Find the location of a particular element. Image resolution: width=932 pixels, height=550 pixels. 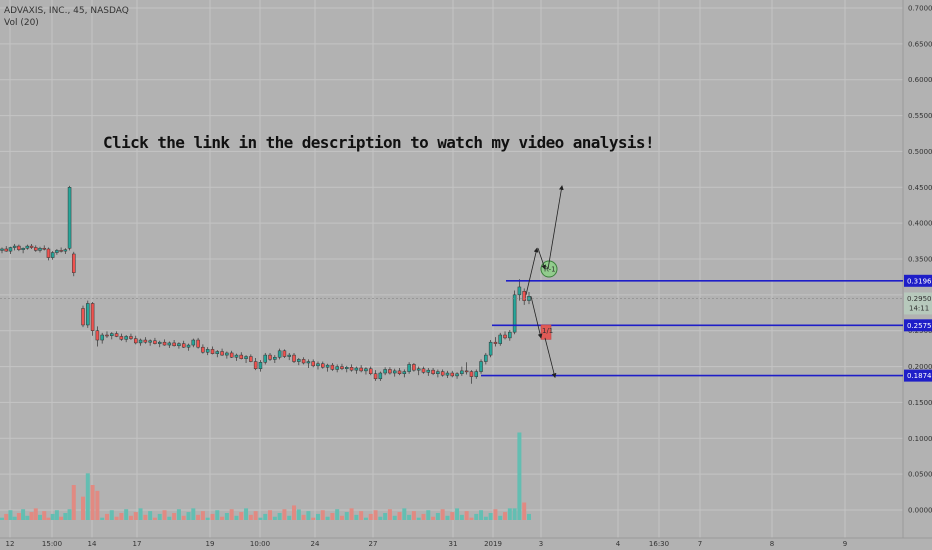

time-tick-label: 27 is located at coordinates (373, 544).